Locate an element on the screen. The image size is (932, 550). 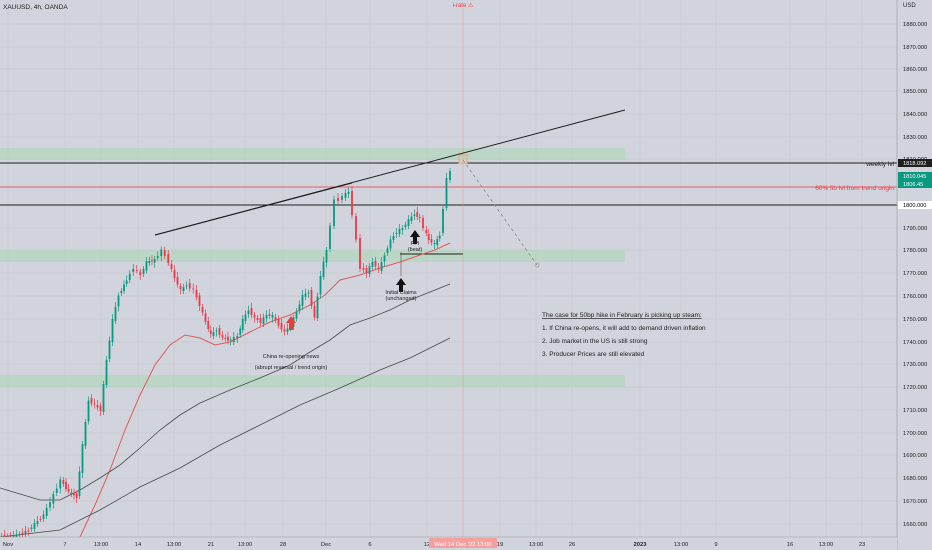
fib-level-label: 60% fib lvl from trend origin is located at coordinates (854, 188).